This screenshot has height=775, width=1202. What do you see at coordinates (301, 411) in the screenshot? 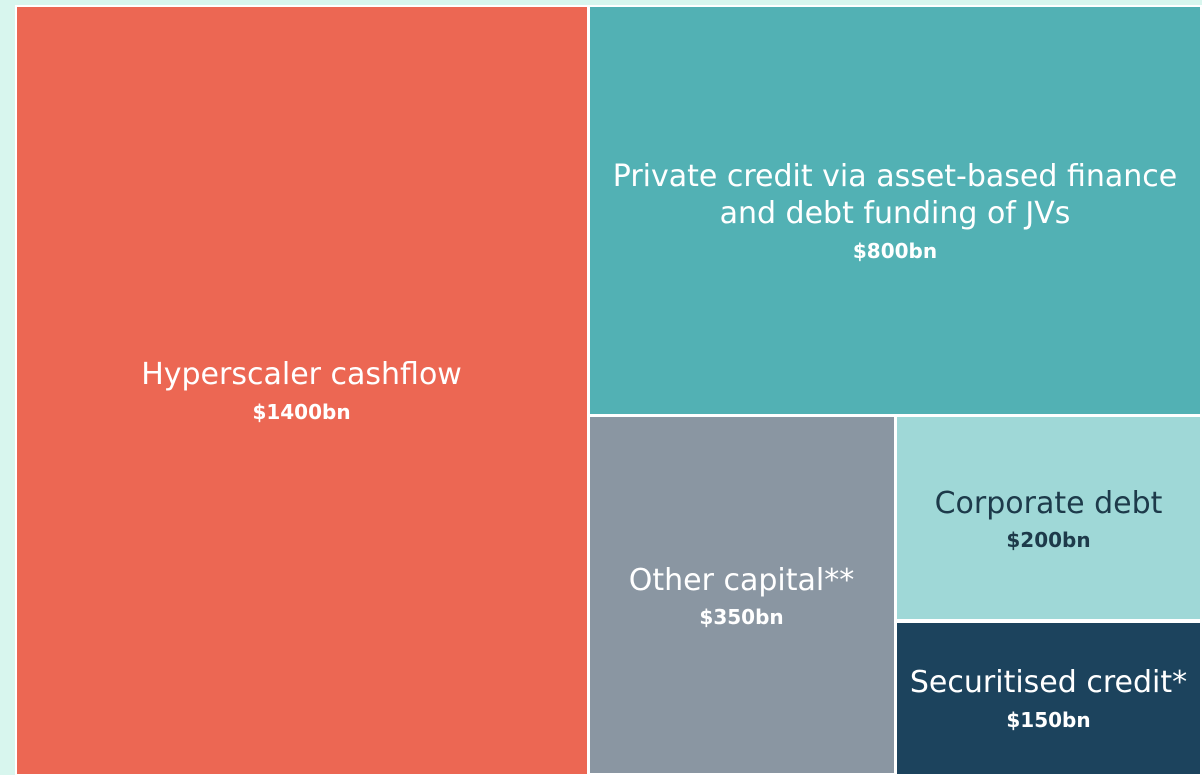
I see `tile-value: $1400bn` at bounding box center [301, 411].